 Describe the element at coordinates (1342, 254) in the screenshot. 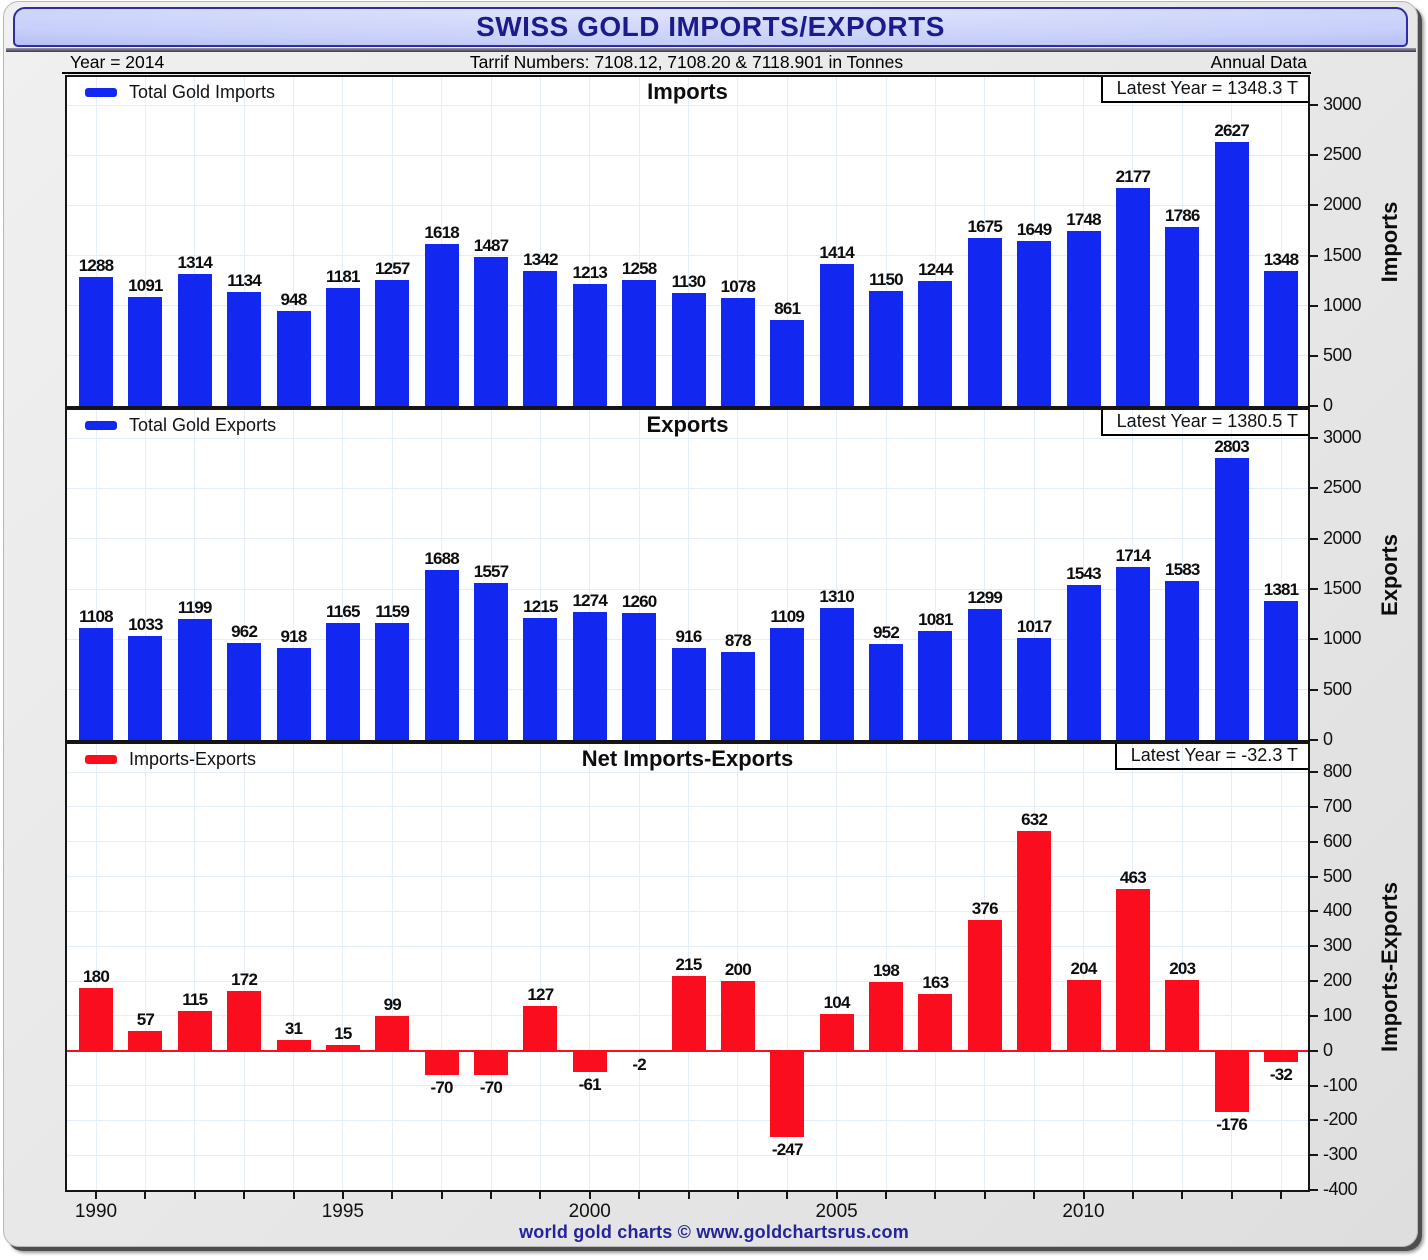

I see `y-axis-tick-label: 1500` at that location.